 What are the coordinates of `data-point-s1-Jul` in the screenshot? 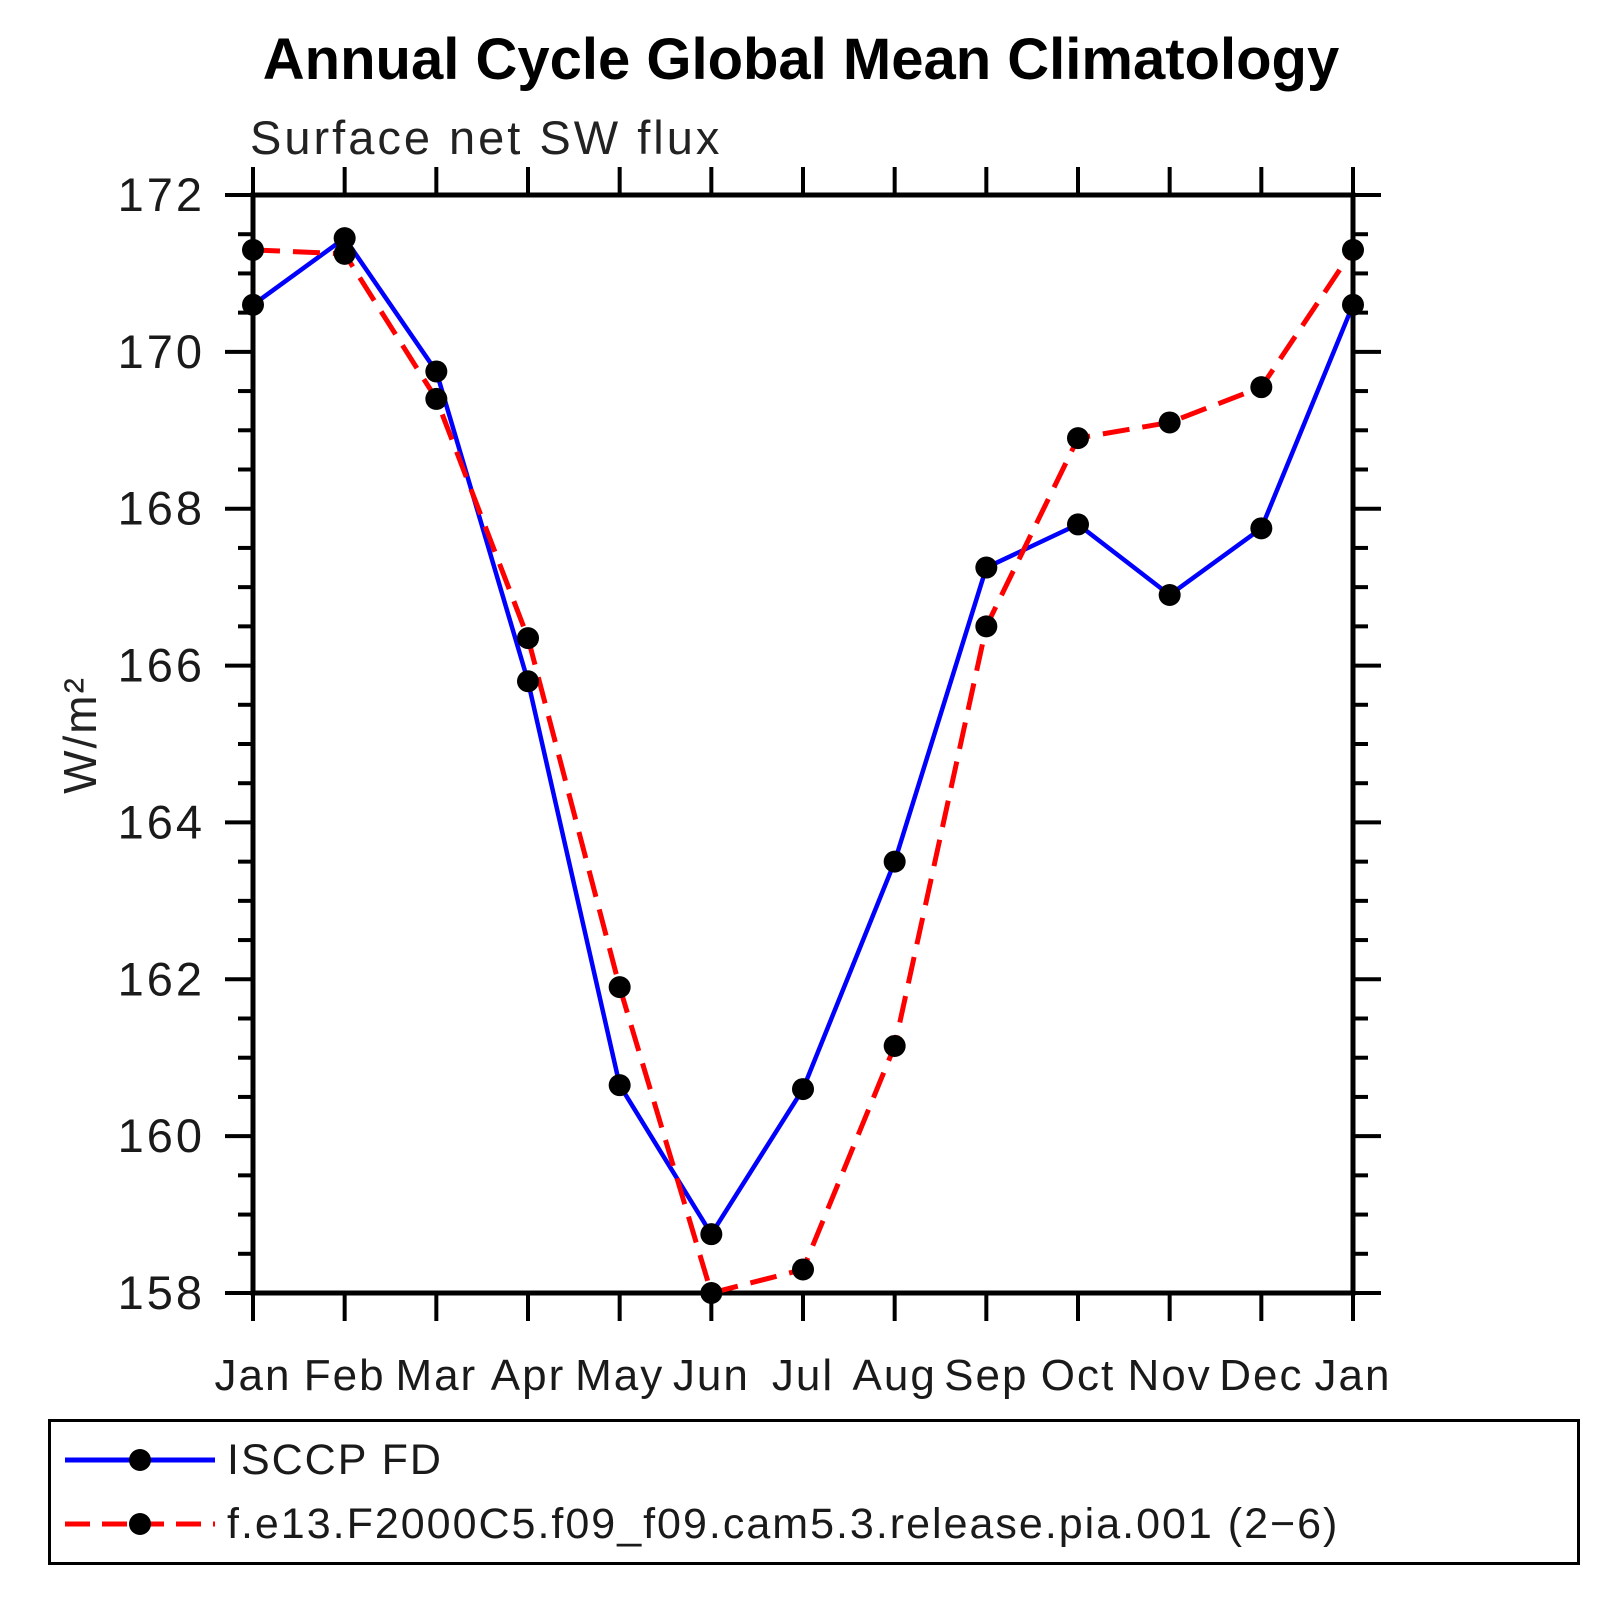 It's located at (803, 1269).